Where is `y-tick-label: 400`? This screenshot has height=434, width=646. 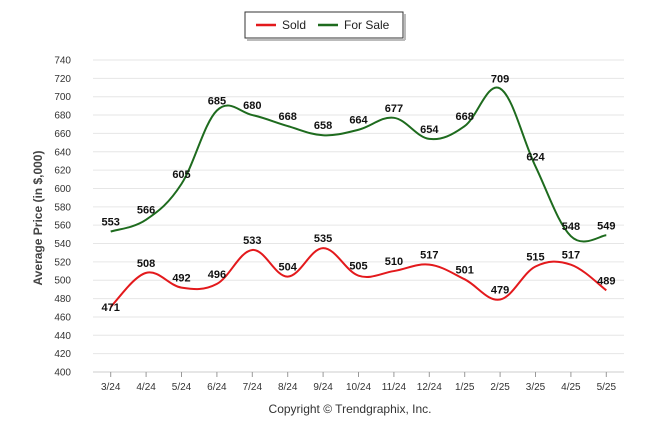
y-tick-label: 400 is located at coordinates (62, 373).